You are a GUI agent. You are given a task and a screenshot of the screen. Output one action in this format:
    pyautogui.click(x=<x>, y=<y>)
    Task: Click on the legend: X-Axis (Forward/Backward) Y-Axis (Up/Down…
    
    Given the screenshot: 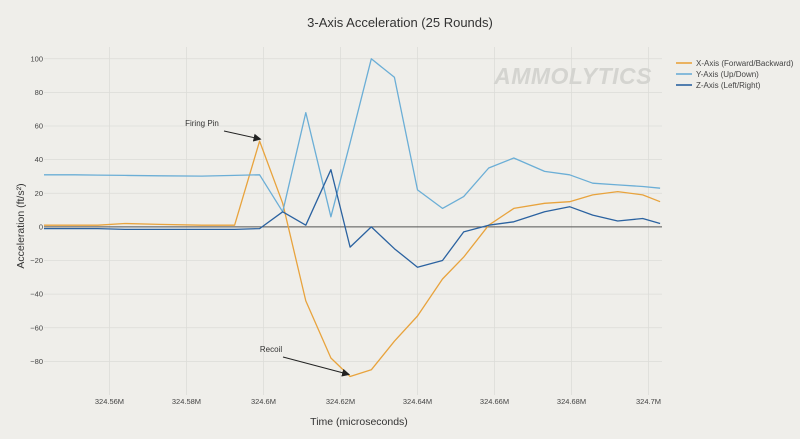 What is the action you would take?
    pyautogui.click(x=735, y=74)
    